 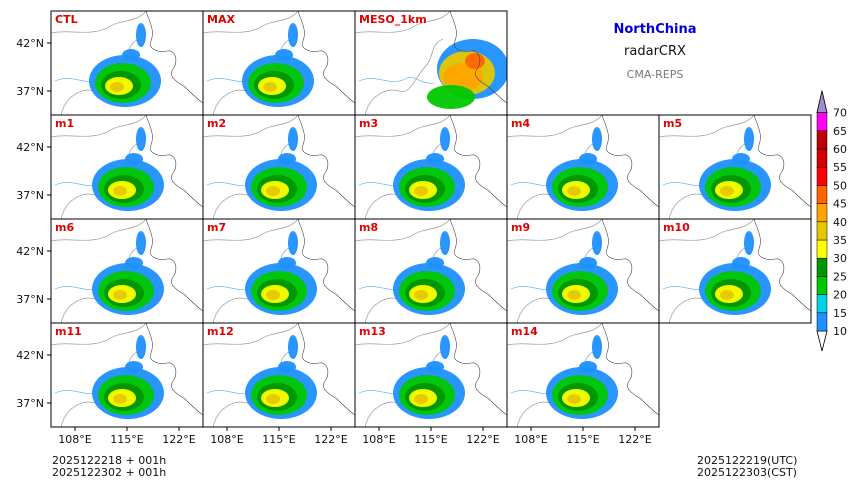 What do you see at coordinates (279, 271) in the screenshot?
I see `panel-m7: m7` at bounding box center [279, 271].